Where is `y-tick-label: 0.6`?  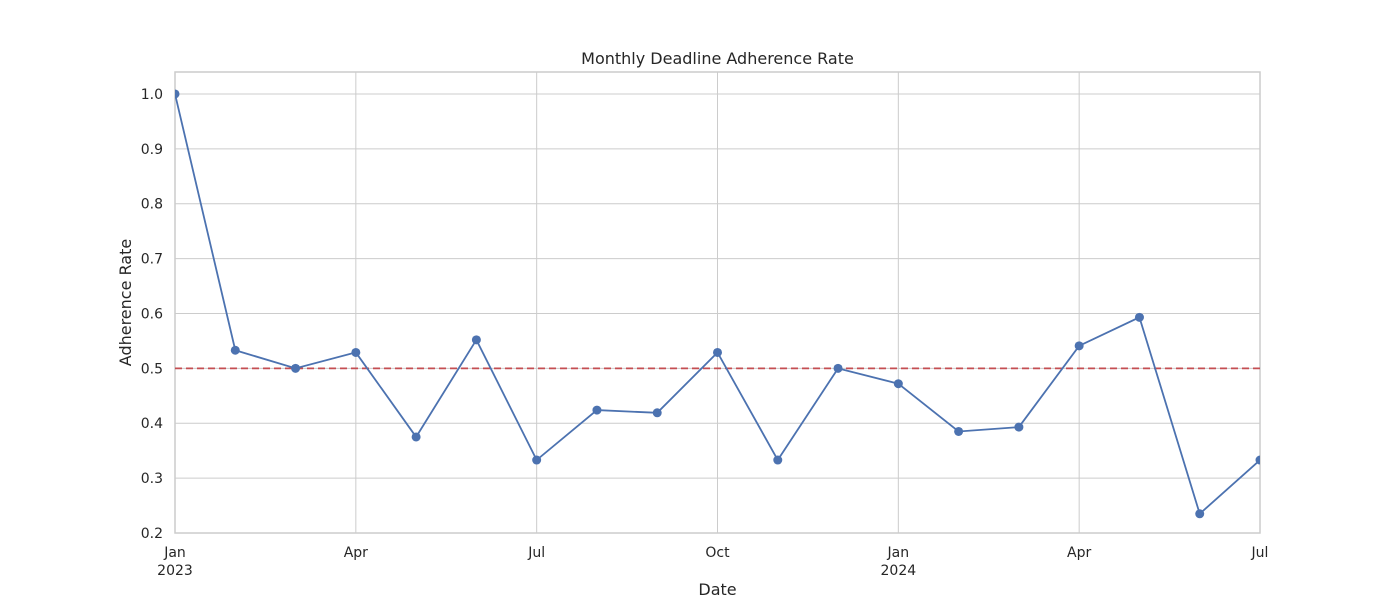
y-tick-label: 0.6 is located at coordinates (152, 314).